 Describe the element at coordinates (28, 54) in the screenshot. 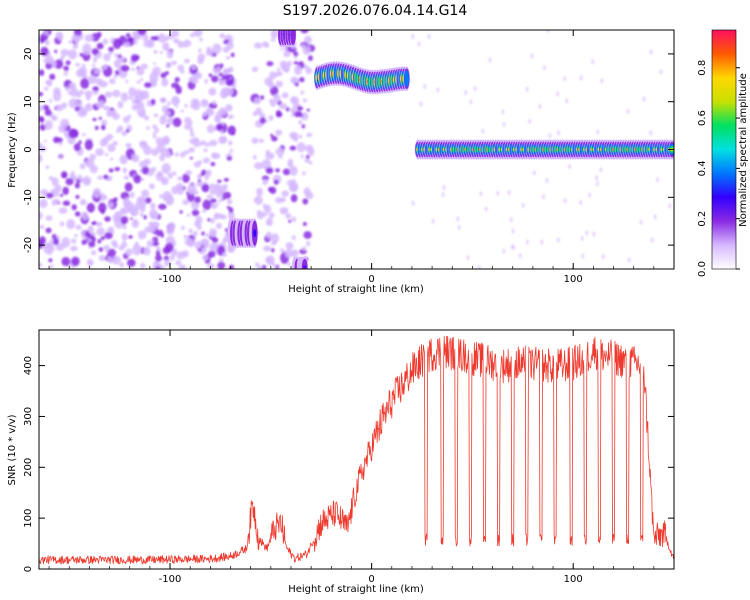

I see `spectrogram-y-tick-label: 20` at that location.